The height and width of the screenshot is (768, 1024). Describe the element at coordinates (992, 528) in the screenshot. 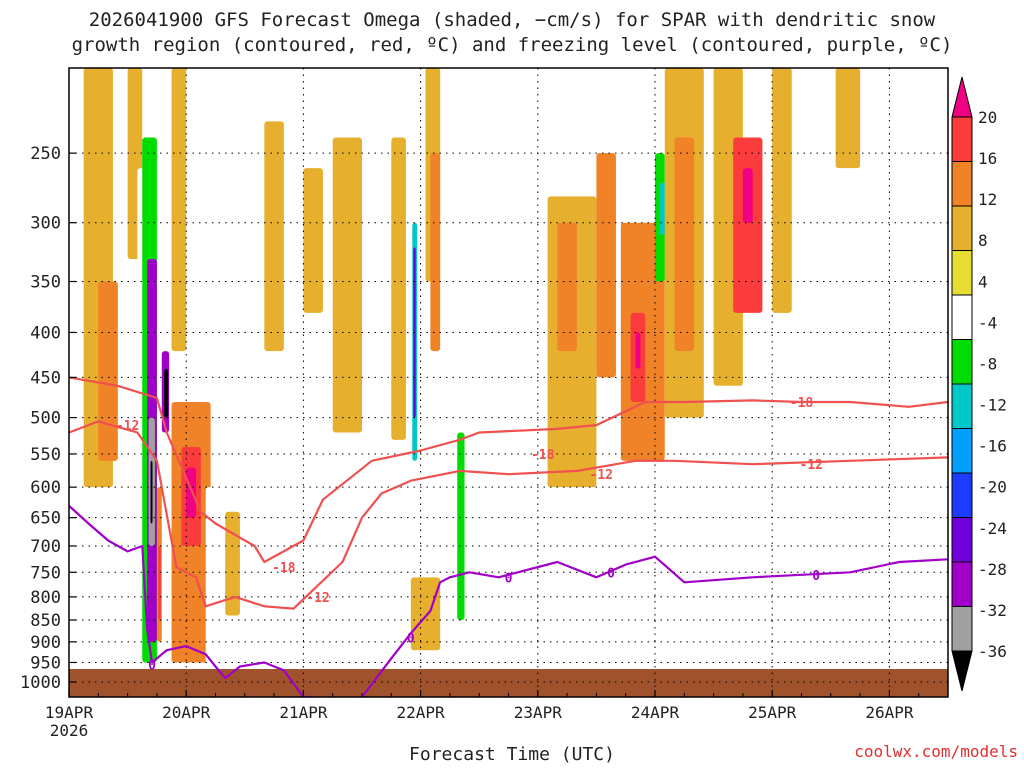

I see `colorbar-label-10: -24` at that location.